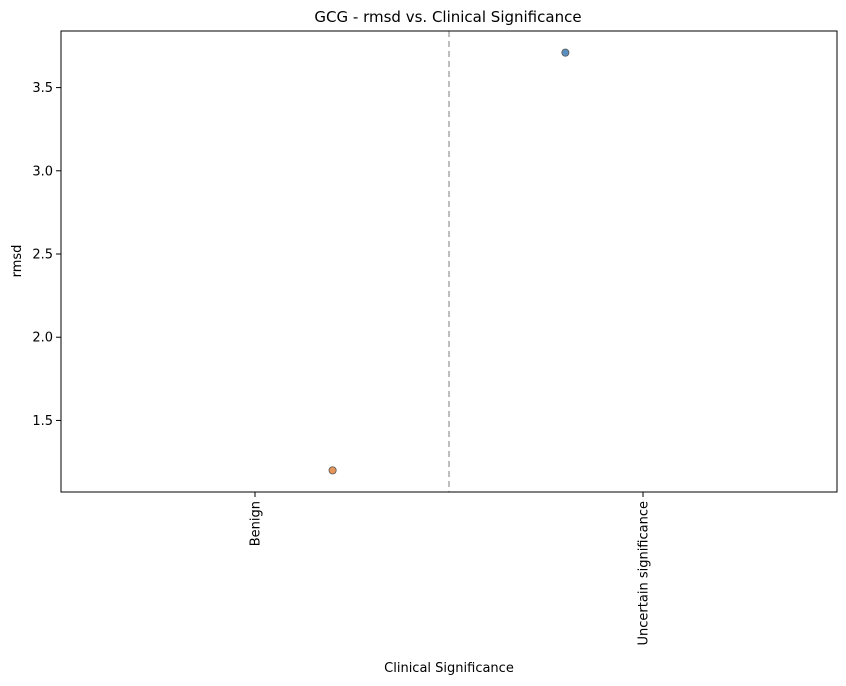 This screenshot has width=846, height=686. I want to click on x-tick-label: Uncertain significance, so click(644, 573).